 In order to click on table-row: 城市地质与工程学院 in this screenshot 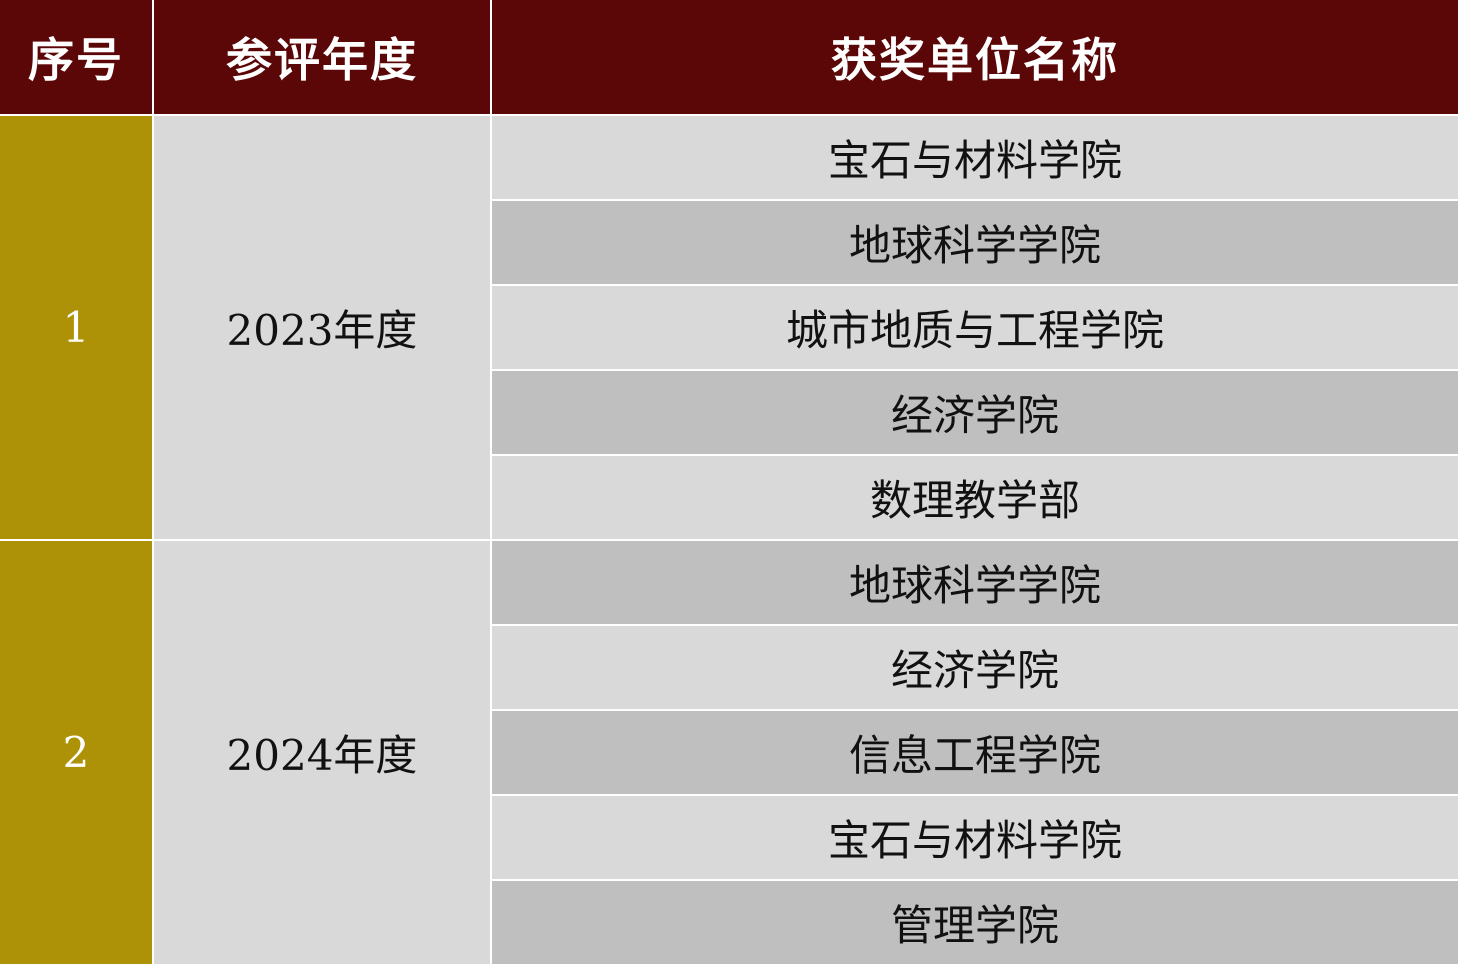, I will do `click(729, 327)`.